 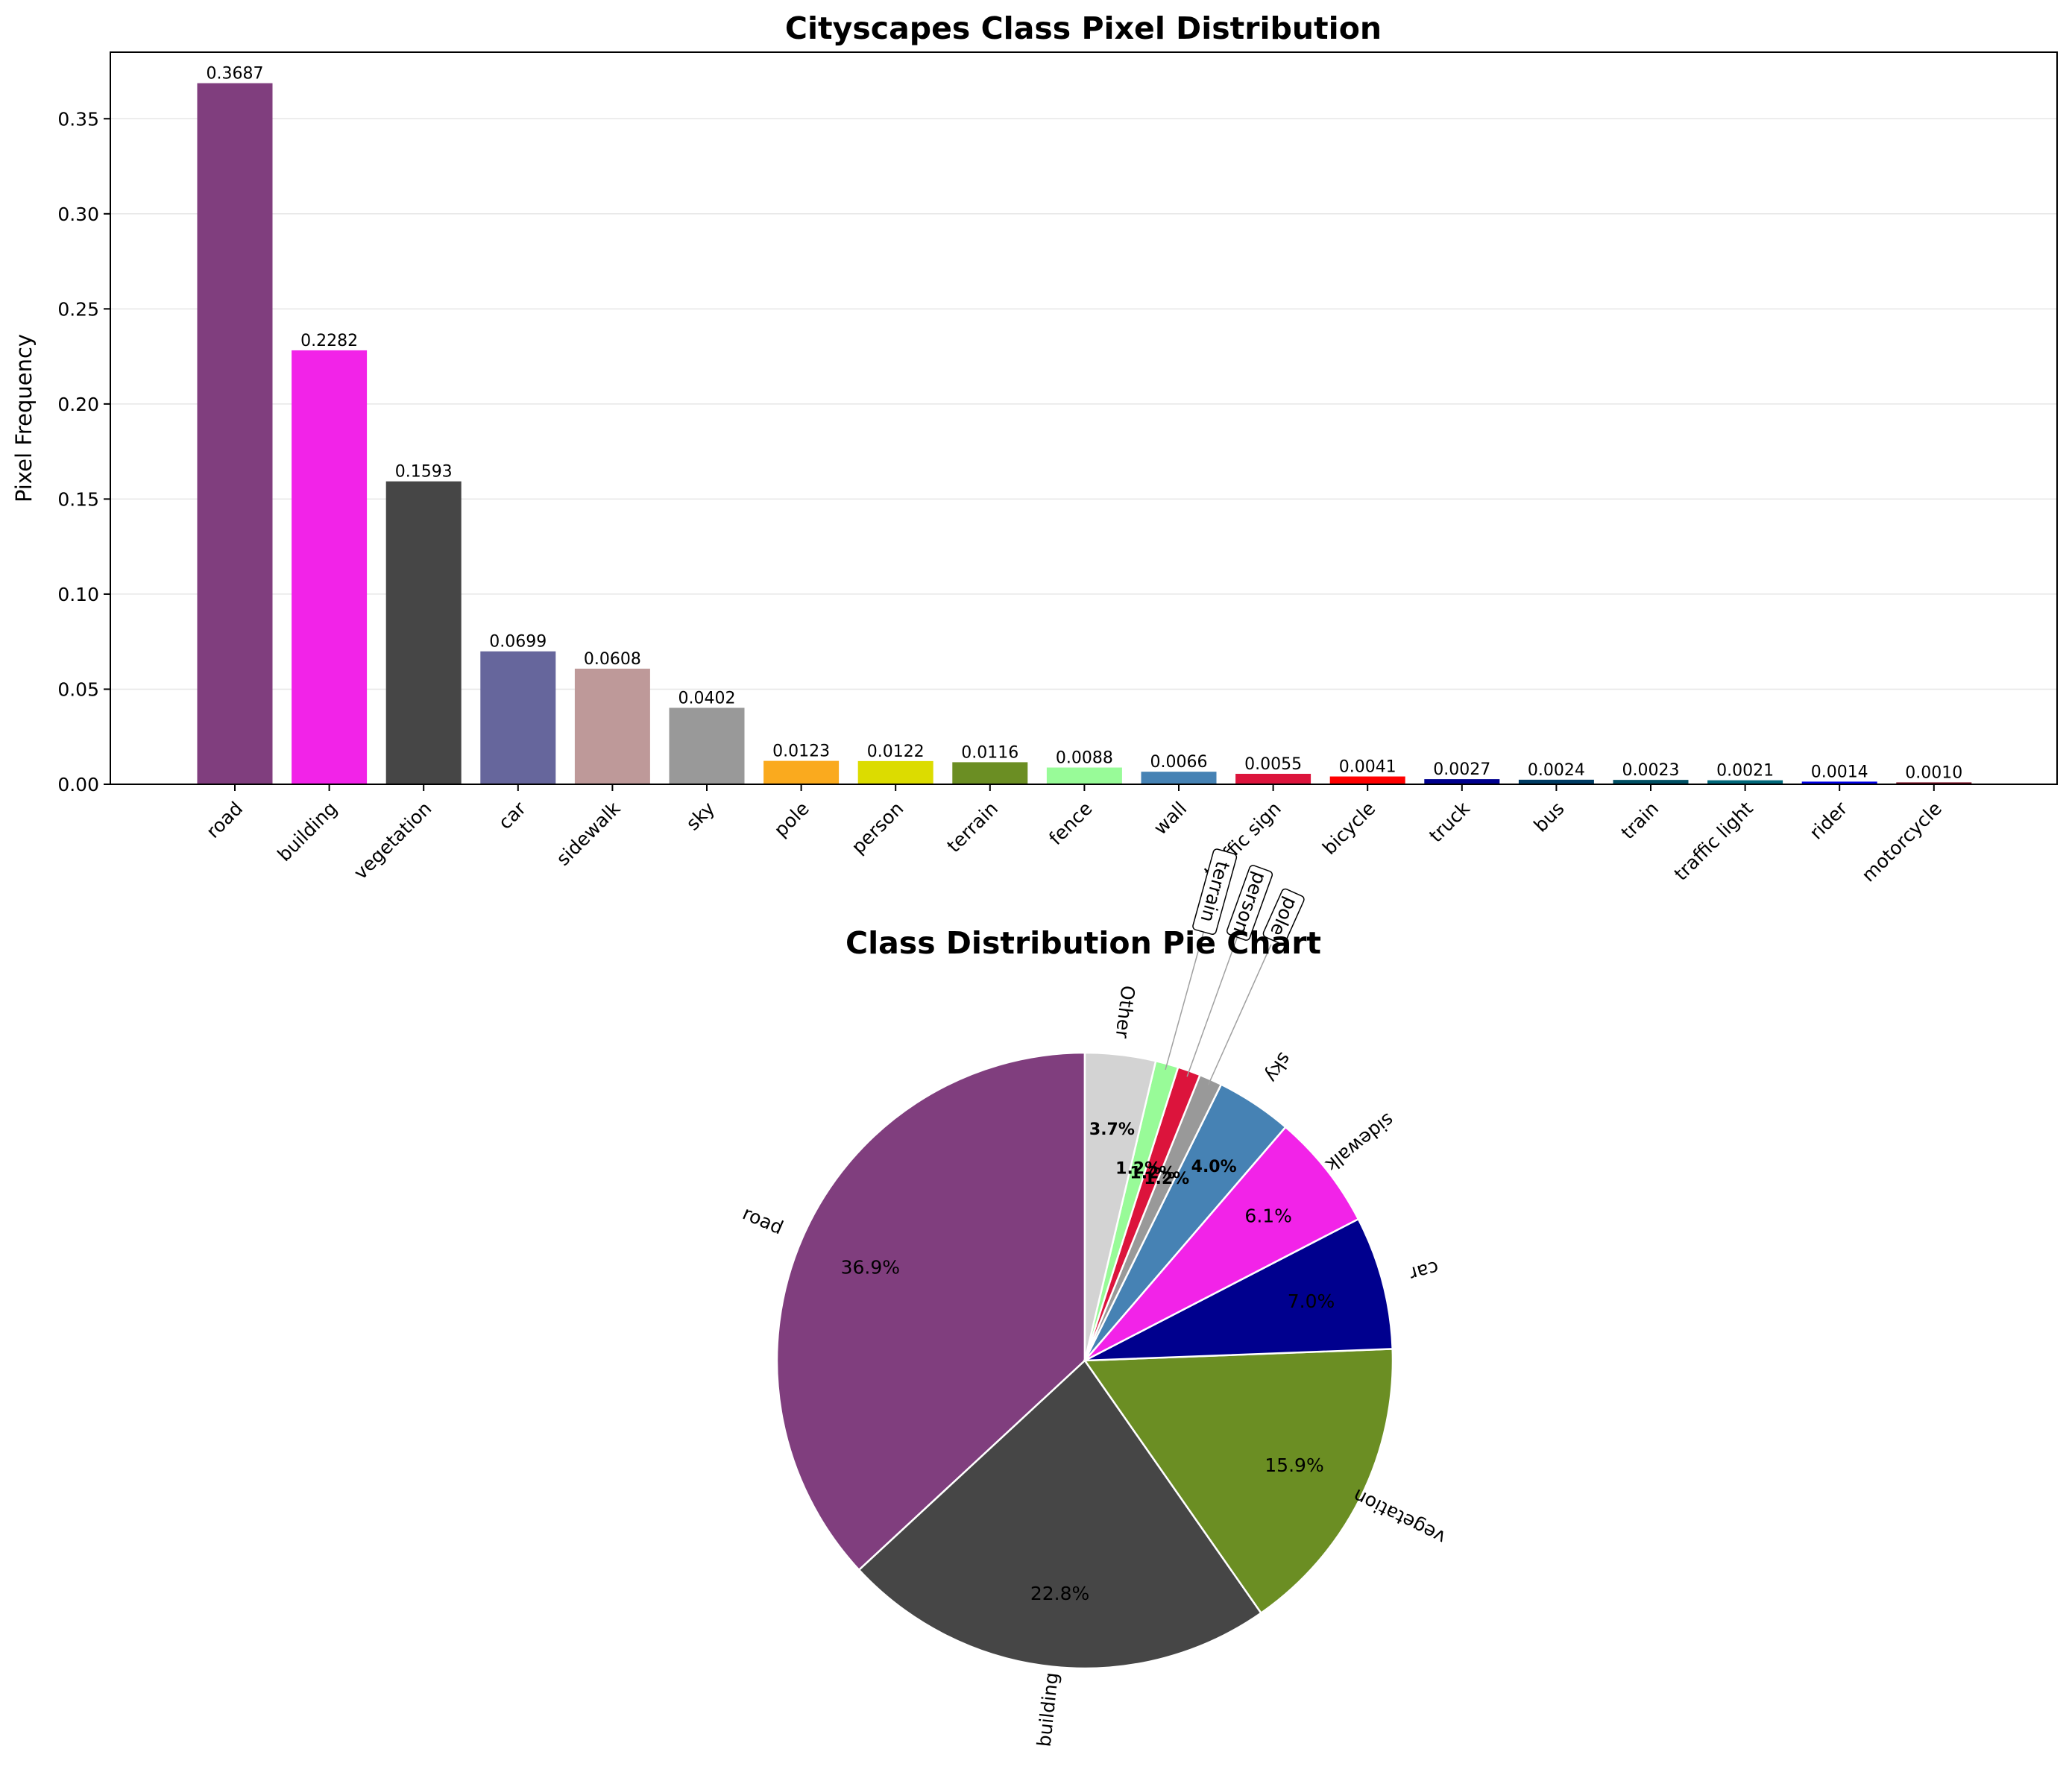 I want to click on pie-slice-vegetation, so click(x=1238, y=1481).